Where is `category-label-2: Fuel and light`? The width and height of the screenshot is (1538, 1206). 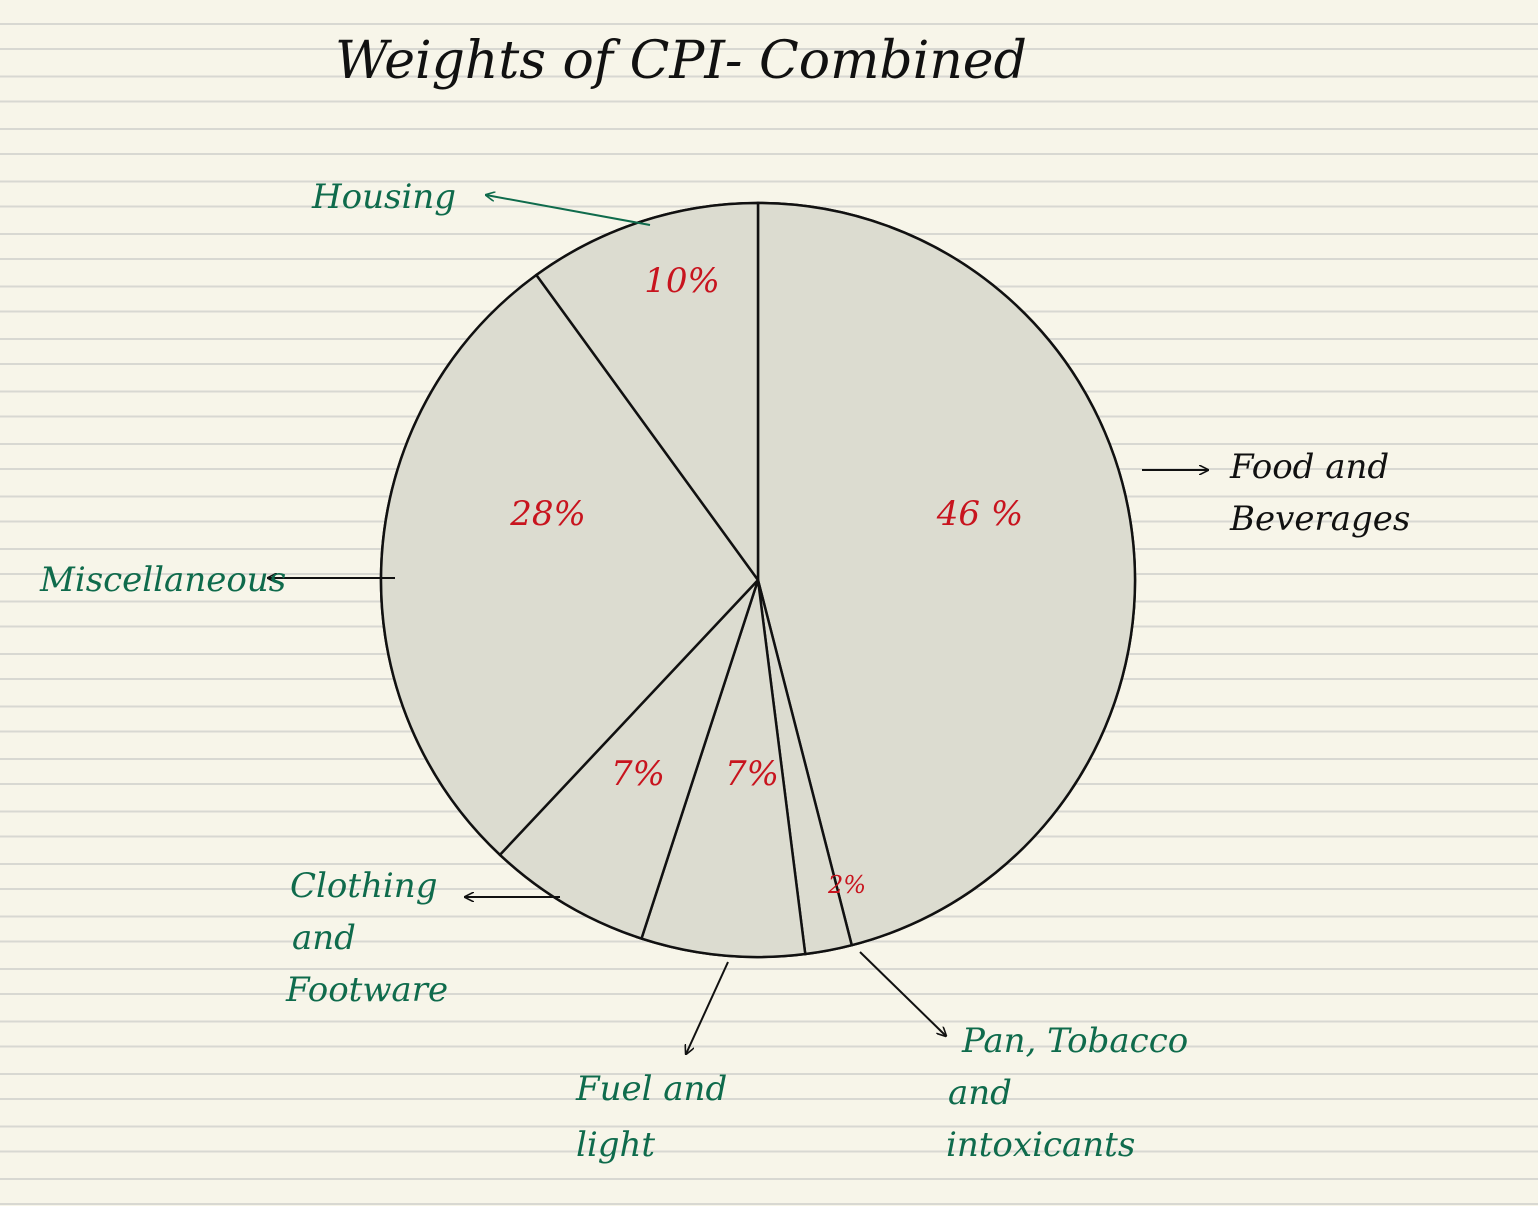
category-label-2: Fuel and light is located at coordinates (651, 1117).